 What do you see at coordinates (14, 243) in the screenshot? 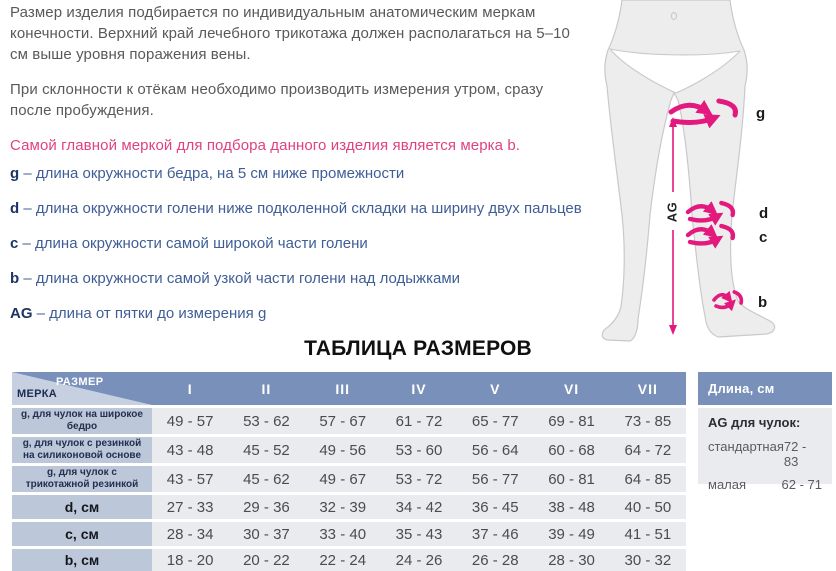
I see `measurement-letter: c` at bounding box center [14, 243].